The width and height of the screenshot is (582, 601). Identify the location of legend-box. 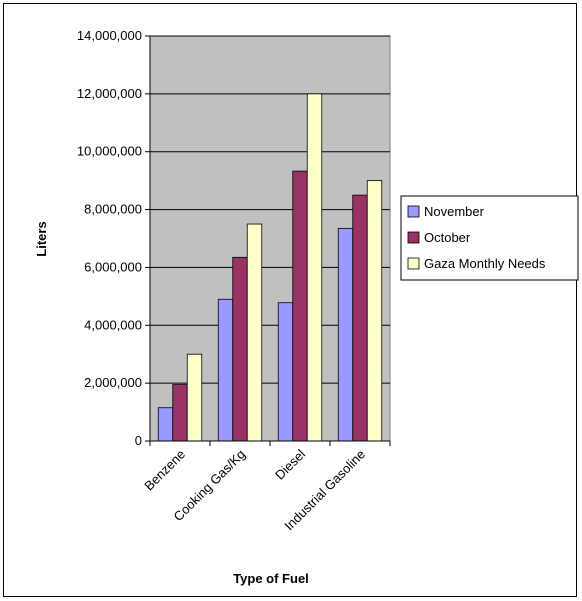
(489, 238).